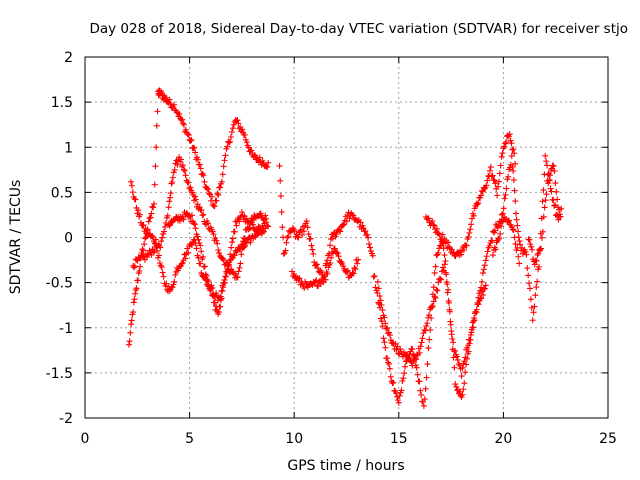 This screenshot has width=640, height=480. Describe the element at coordinates (399, 439) in the screenshot. I see `x-tick-label: 15` at that location.